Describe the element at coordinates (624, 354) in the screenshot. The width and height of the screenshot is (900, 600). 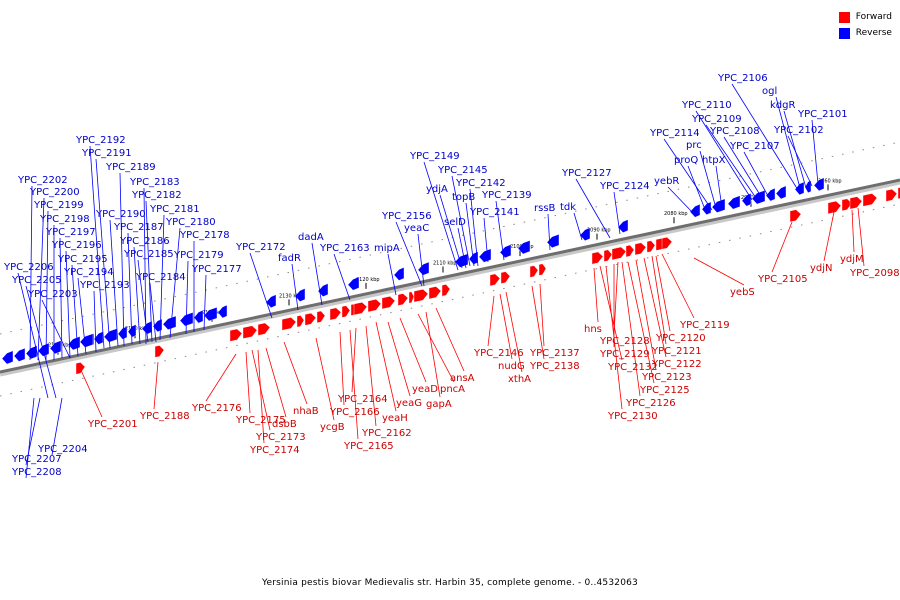
I see `forward-gene-label: YPC_2129` at that location.